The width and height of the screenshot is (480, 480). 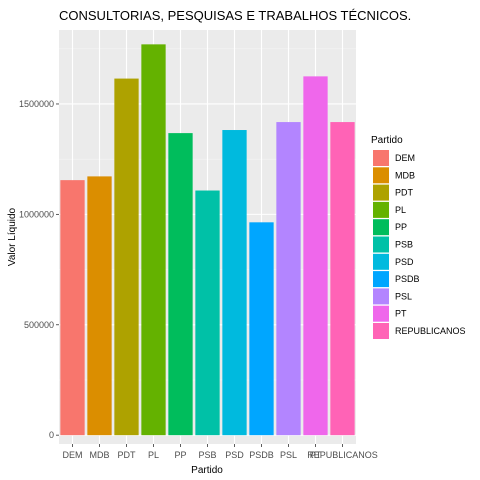 I want to click on legend-key-mdb, so click(x=381, y=175).